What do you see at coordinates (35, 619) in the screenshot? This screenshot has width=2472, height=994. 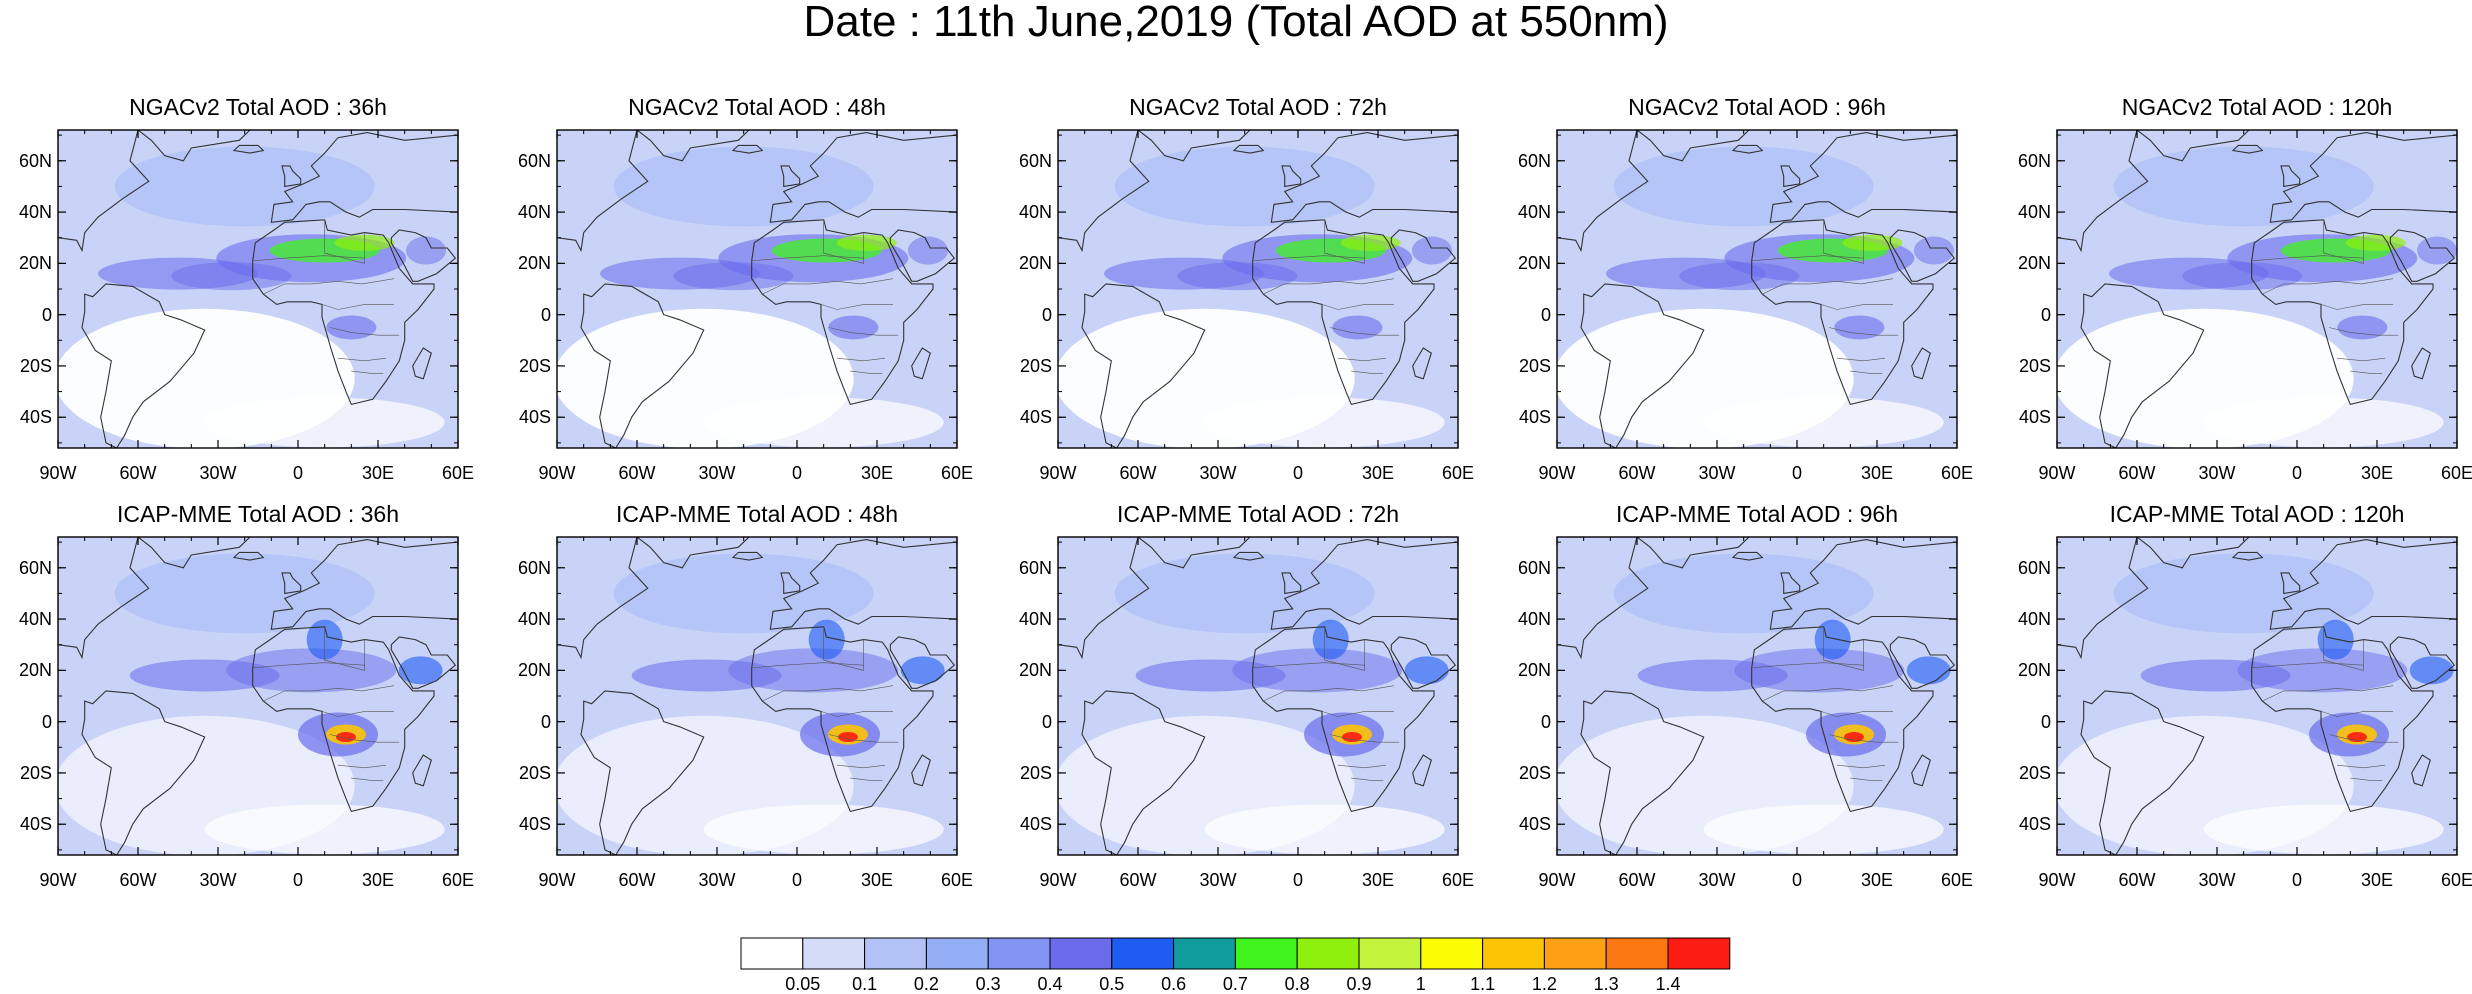 I see `lat-label: 40N` at bounding box center [35, 619].